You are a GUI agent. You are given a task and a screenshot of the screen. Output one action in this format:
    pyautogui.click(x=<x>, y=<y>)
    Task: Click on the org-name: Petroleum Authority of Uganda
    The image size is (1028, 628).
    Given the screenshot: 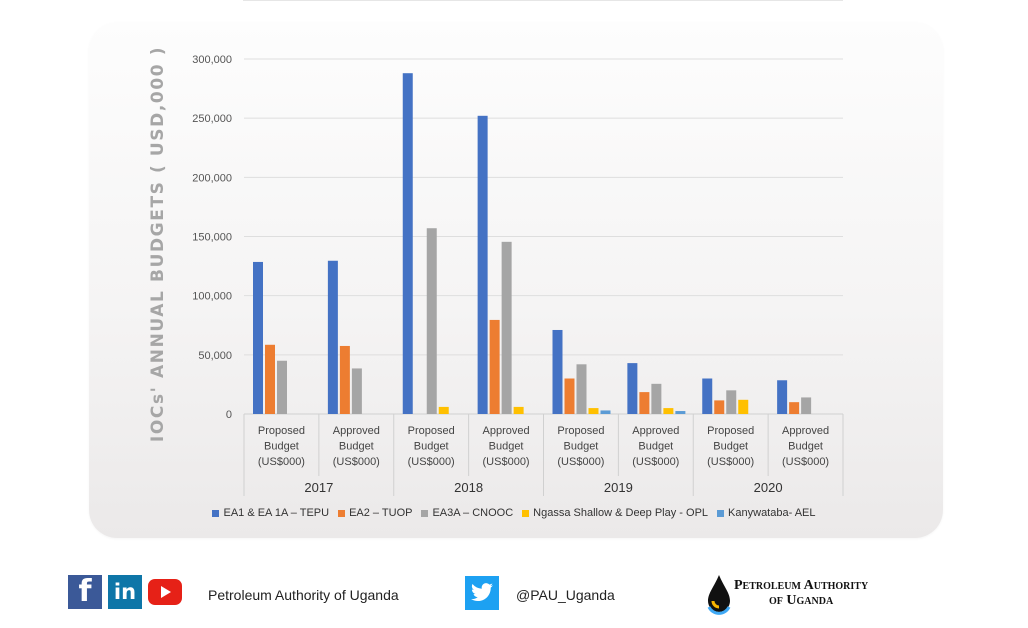 What is the action you would take?
    pyautogui.click(x=303, y=595)
    